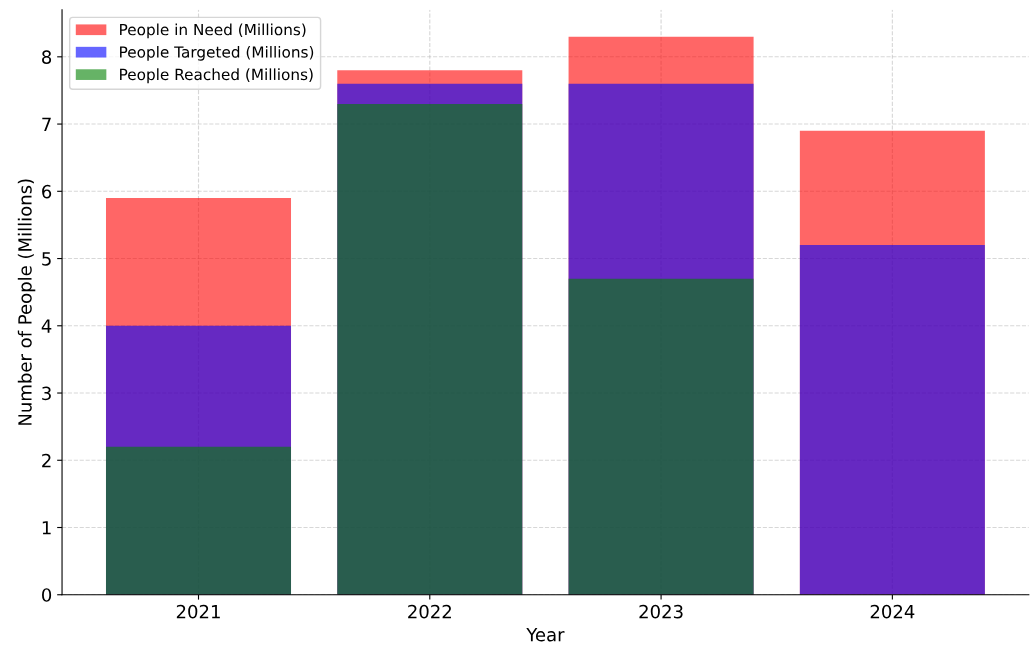 This screenshot has height=650, width=1034. I want to click on y-tick-label: 2, so click(46, 460).